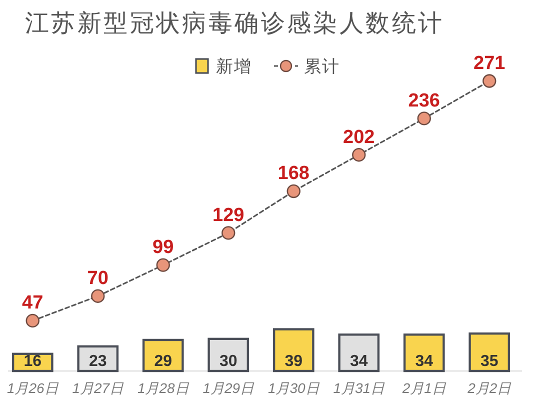 The width and height of the screenshot is (536, 400). Describe the element at coordinates (228, 361) in the screenshot. I see `bar-label: 30` at that location.